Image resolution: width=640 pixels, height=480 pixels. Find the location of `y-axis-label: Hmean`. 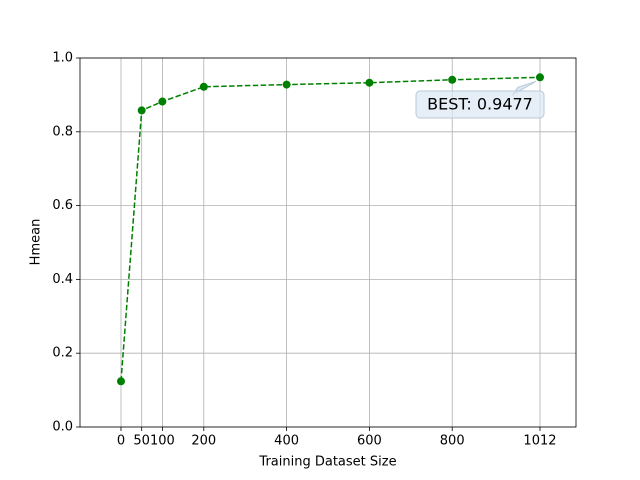

y-axis-label: Hmean is located at coordinates (36, 242).